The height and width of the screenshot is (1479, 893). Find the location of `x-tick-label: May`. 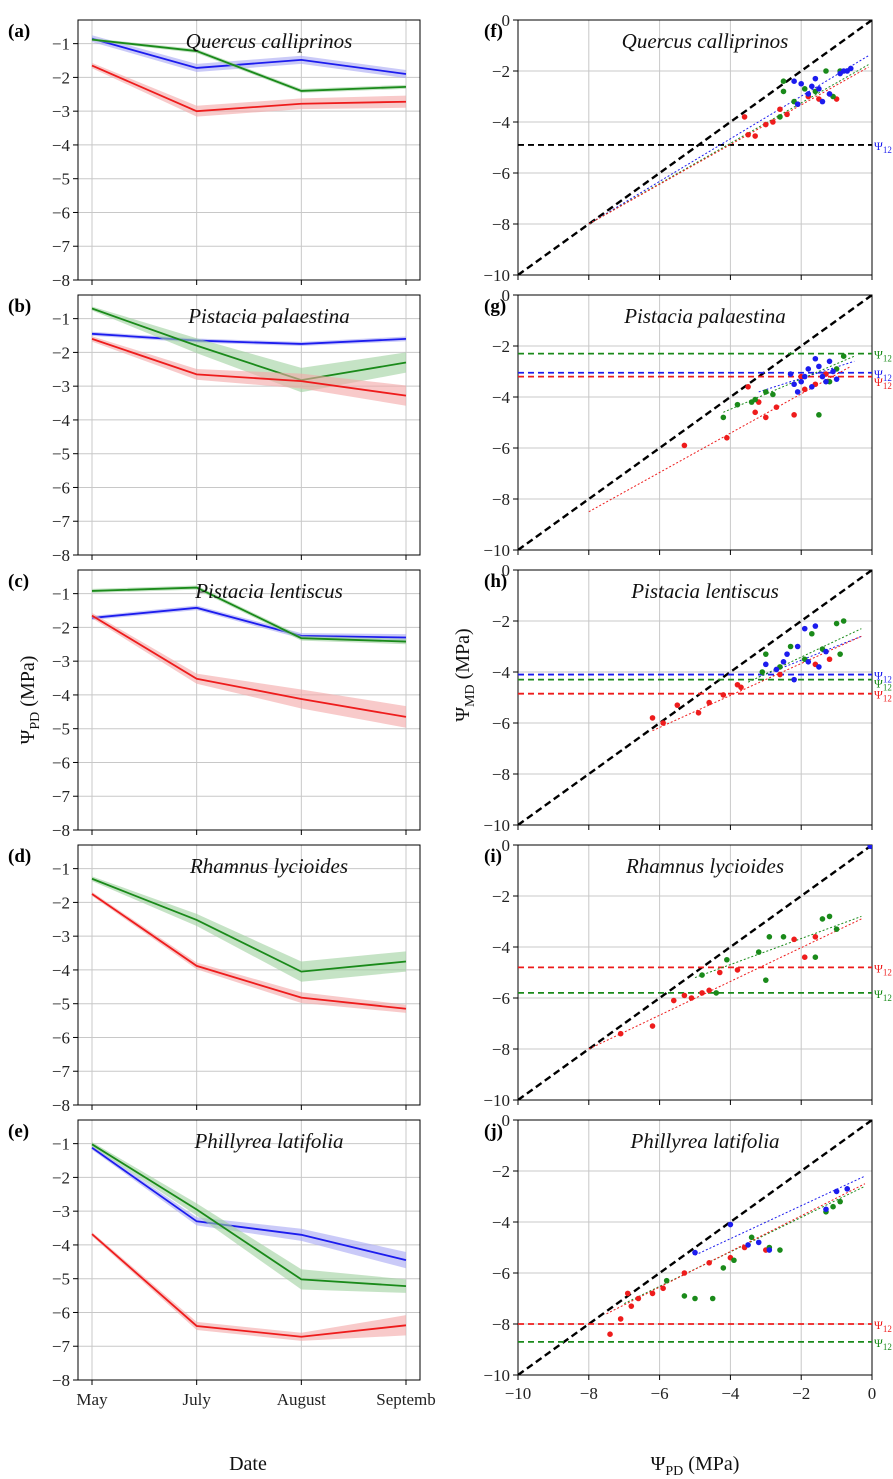

x-tick-label: May is located at coordinates (92, 1399).